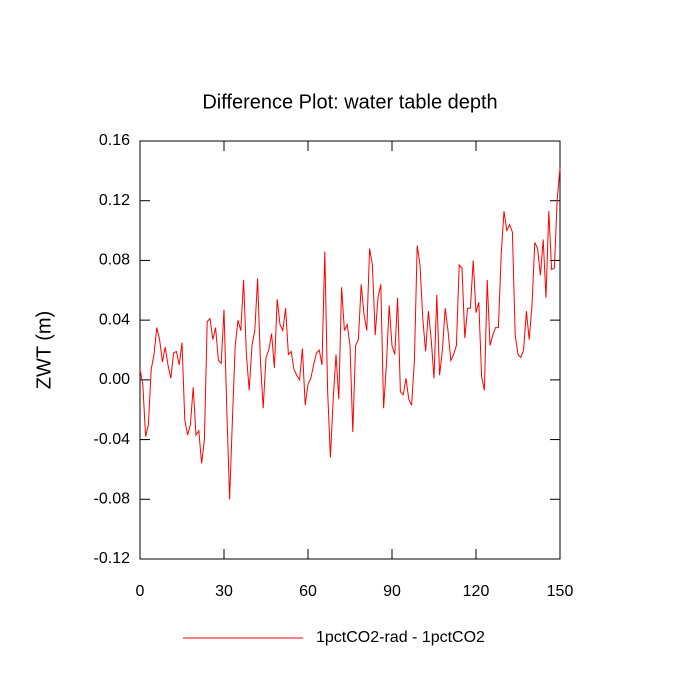 This screenshot has height=700, width=700. I want to click on y-tick-label: 0.08, so click(114, 260).